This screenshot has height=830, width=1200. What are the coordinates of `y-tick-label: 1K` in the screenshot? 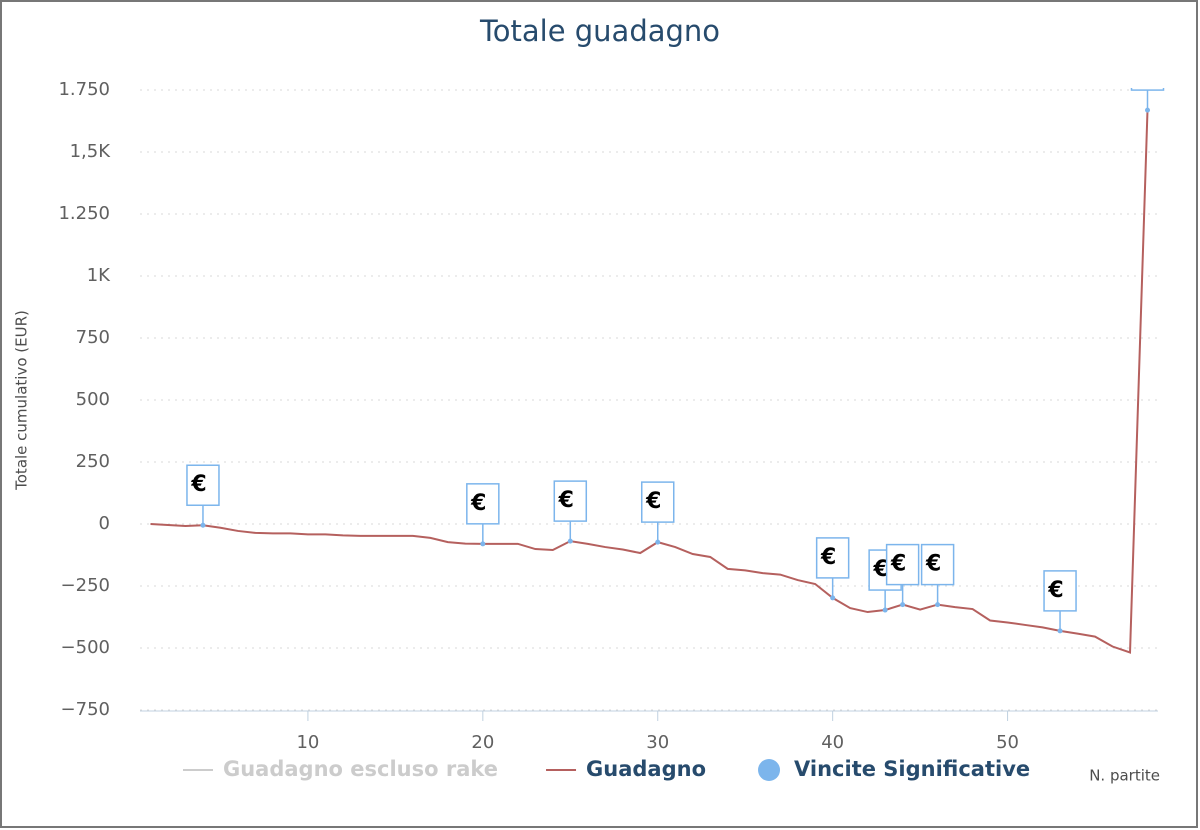 It's located at (99, 275).